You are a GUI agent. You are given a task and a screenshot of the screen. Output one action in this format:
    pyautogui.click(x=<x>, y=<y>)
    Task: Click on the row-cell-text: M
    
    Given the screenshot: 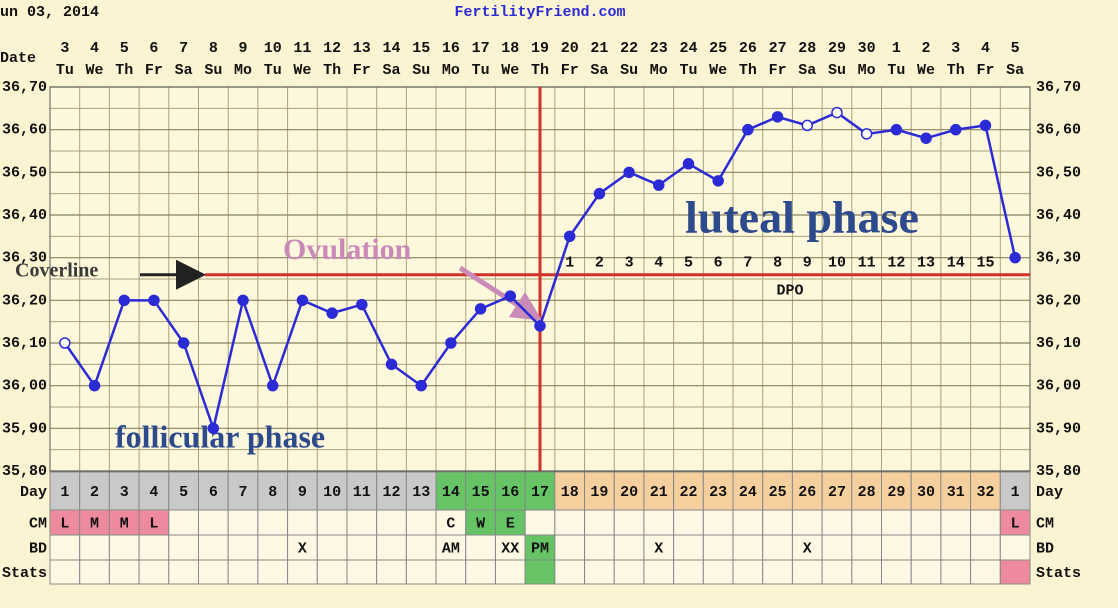 What is the action you would take?
    pyautogui.click(x=94, y=523)
    